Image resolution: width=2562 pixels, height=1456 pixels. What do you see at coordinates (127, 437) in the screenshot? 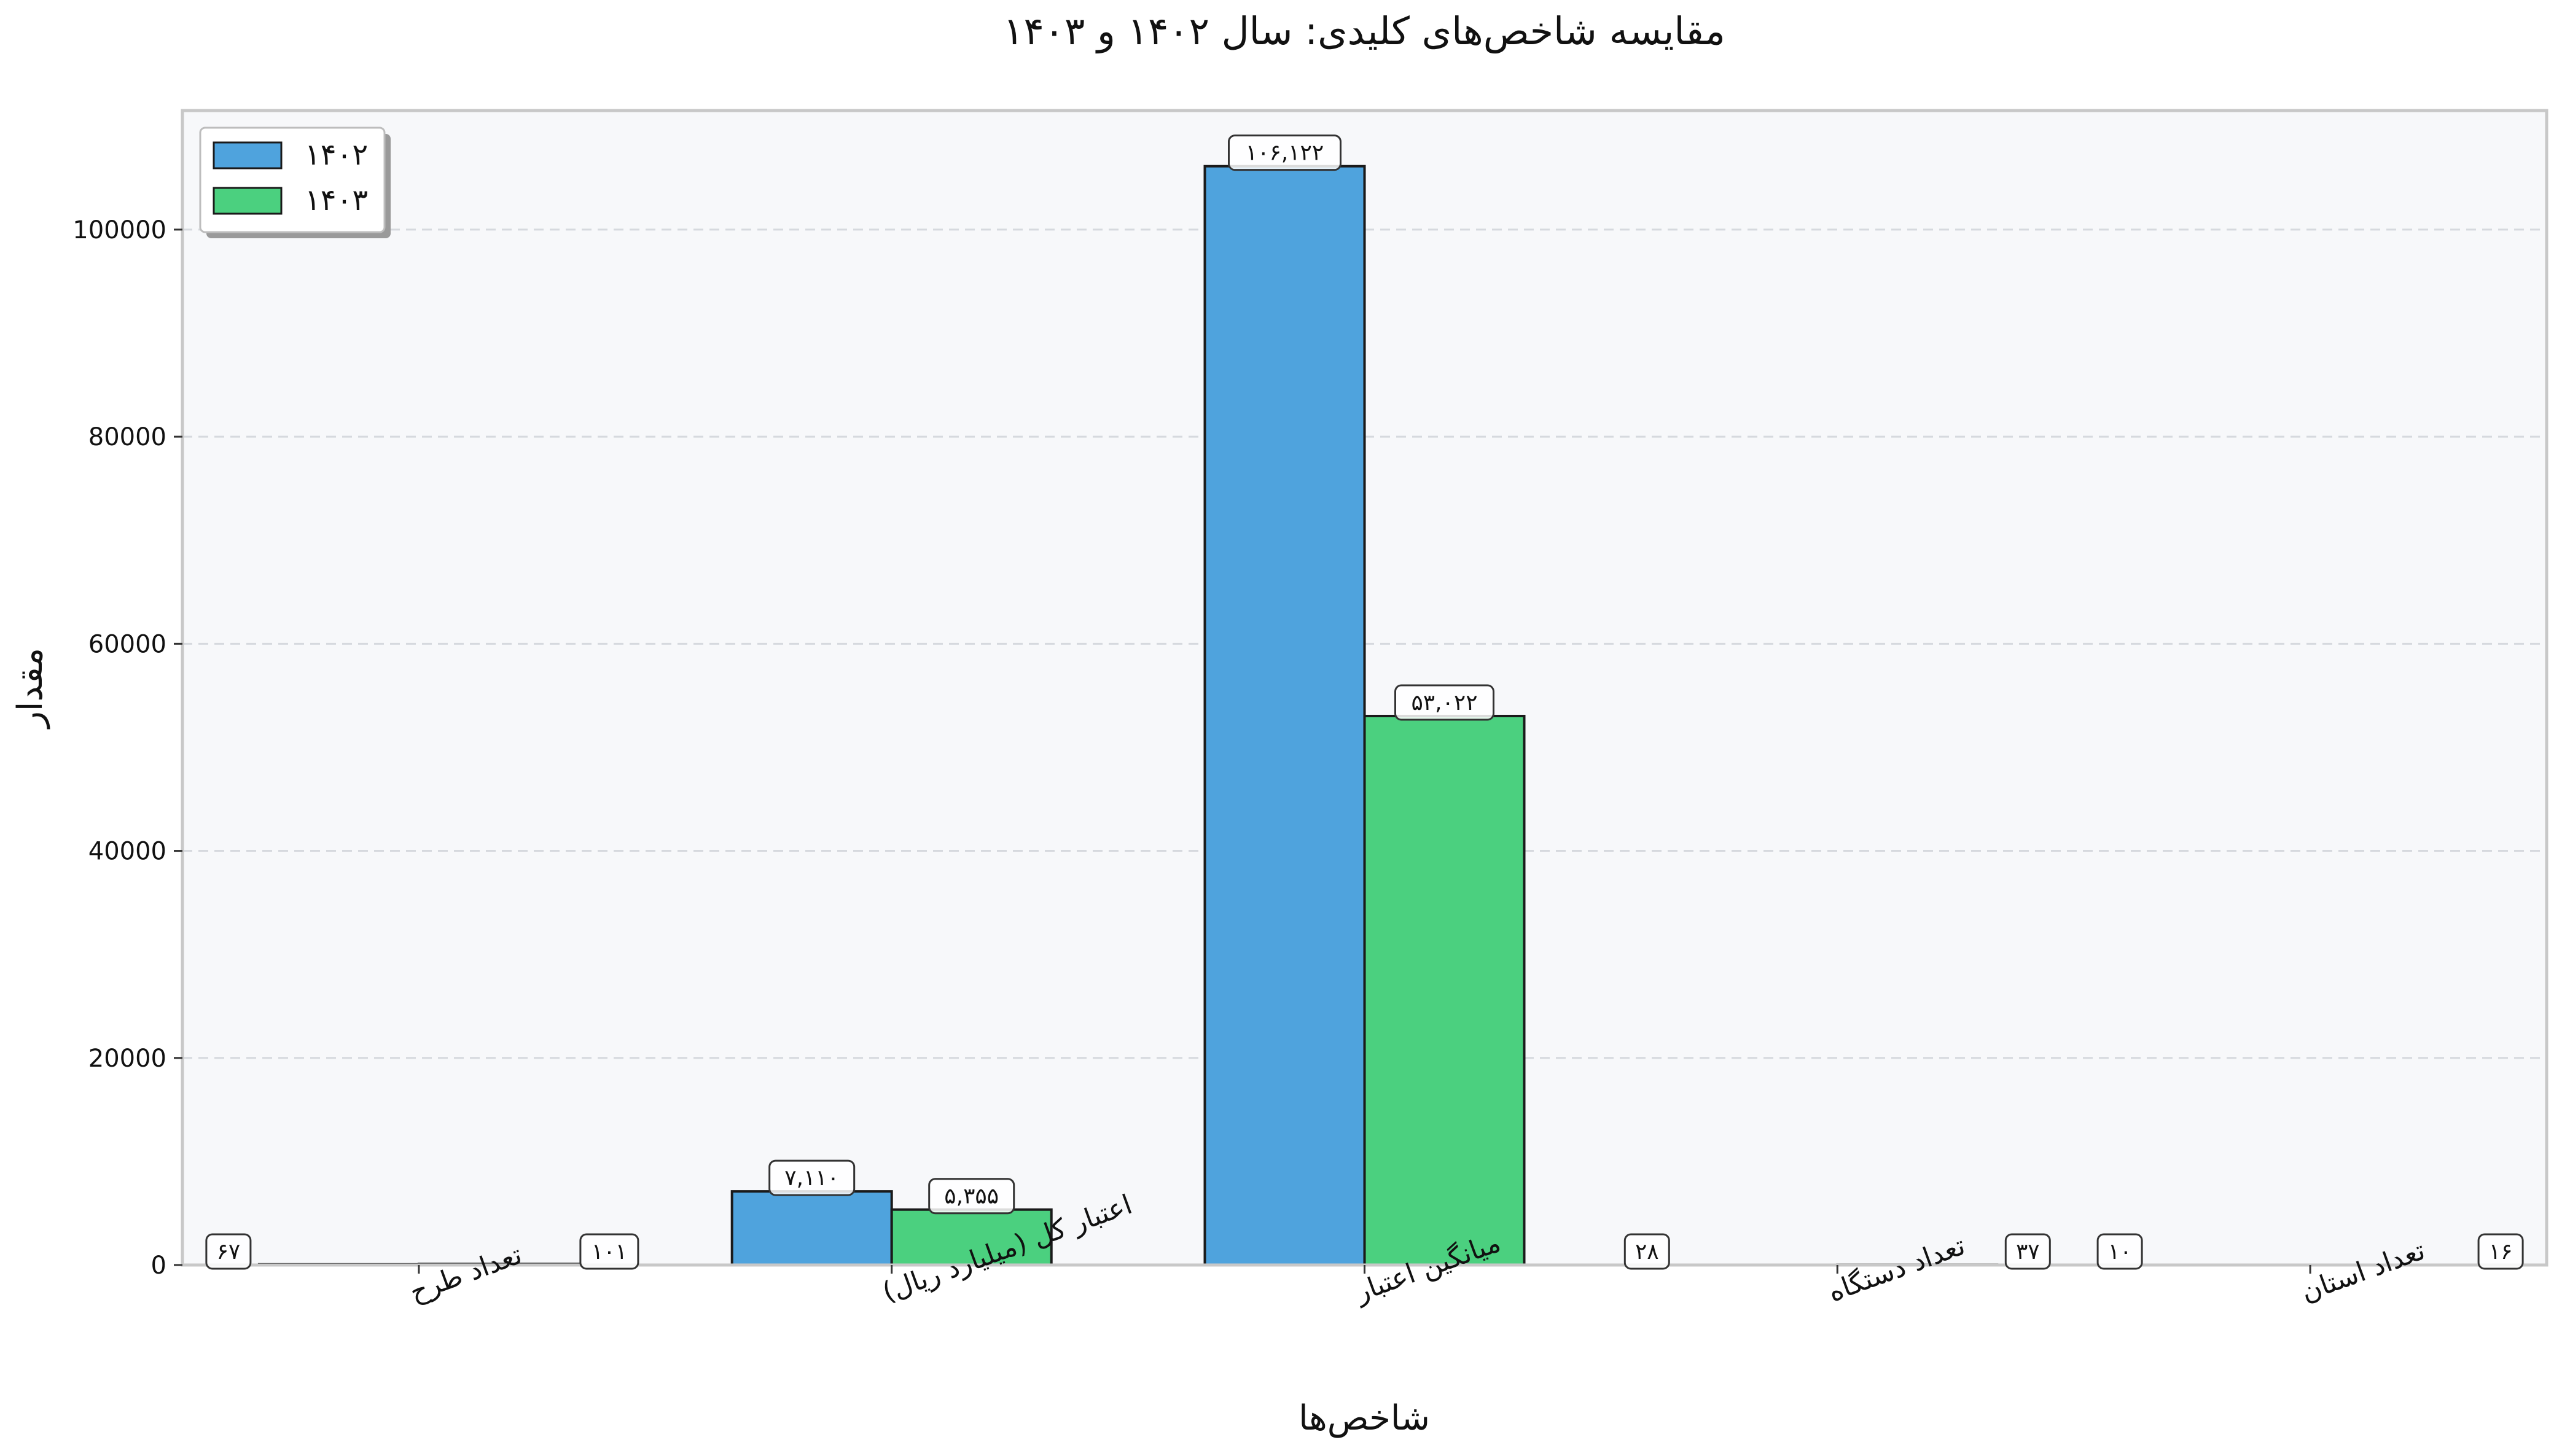
I see `y-tick-label: 80000` at bounding box center [127, 437].